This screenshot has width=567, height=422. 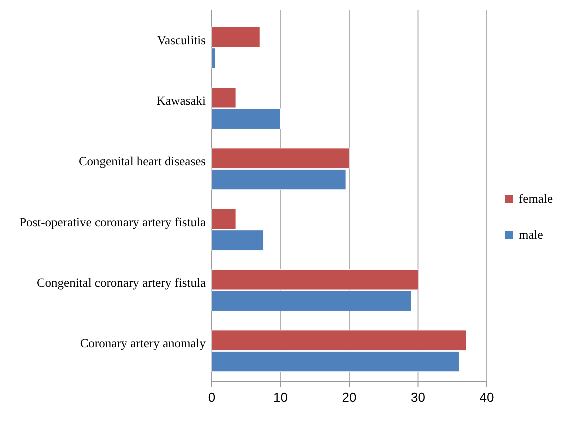 What do you see at coordinates (349, 397) in the screenshot?
I see `x-tick-label: 20` at bounding box center [349, 397].